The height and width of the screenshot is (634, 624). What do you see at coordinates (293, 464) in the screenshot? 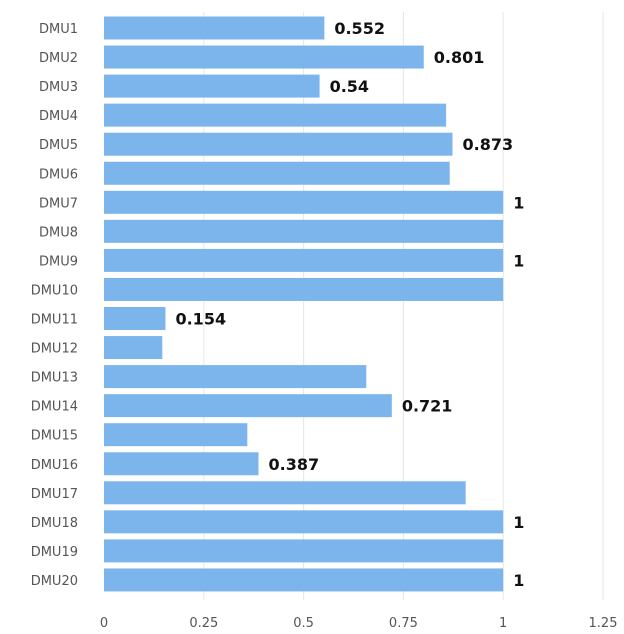
I see `data-label: 0.387` at bounding box center [293, 464].